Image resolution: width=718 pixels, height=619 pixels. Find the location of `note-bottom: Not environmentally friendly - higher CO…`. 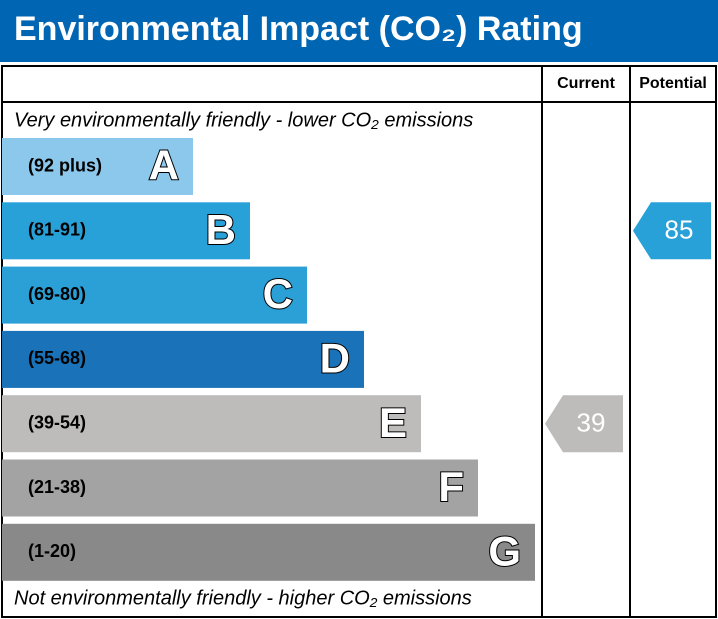

note-bottom: Not environmentally friendly - higher CO… is located at coordinates (243, 598).